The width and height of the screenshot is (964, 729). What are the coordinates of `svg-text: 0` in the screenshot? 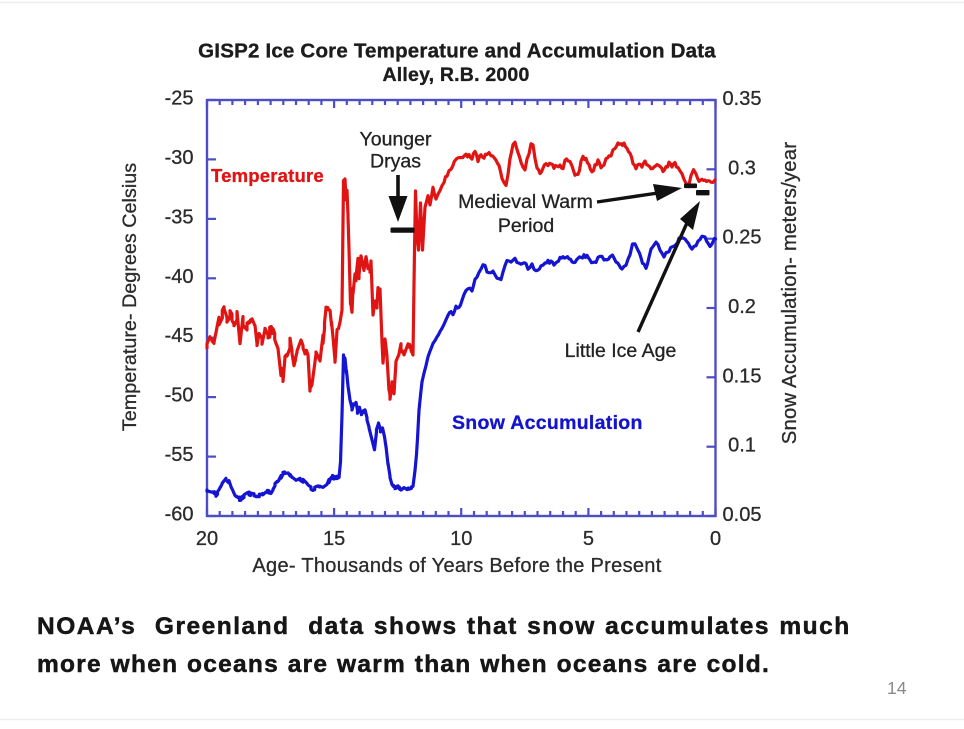 It's located at (715, 539).